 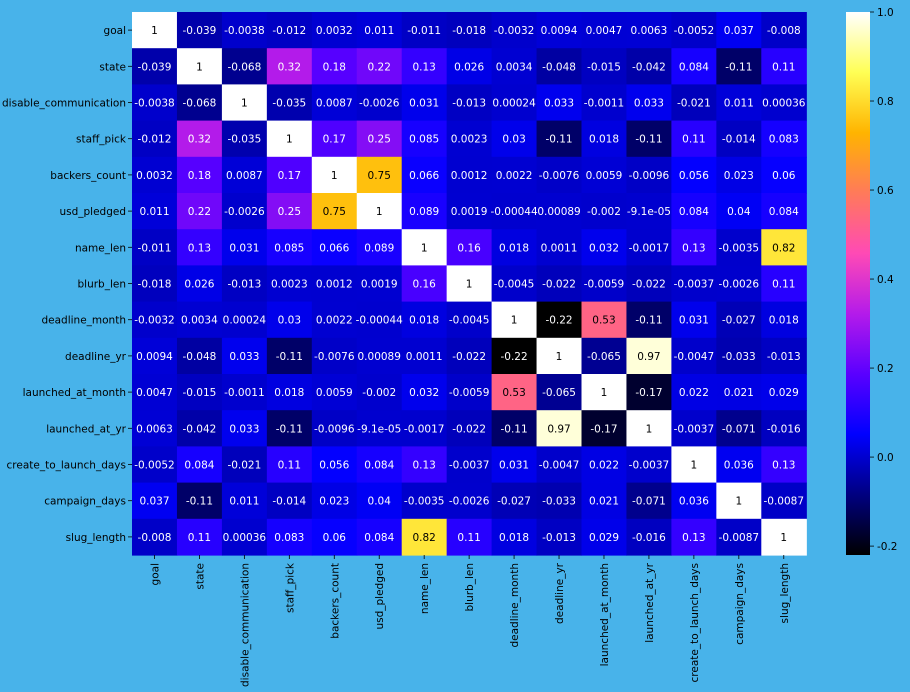 I want to click on cell-value-label: 0.011, so click(x=154, y=212).